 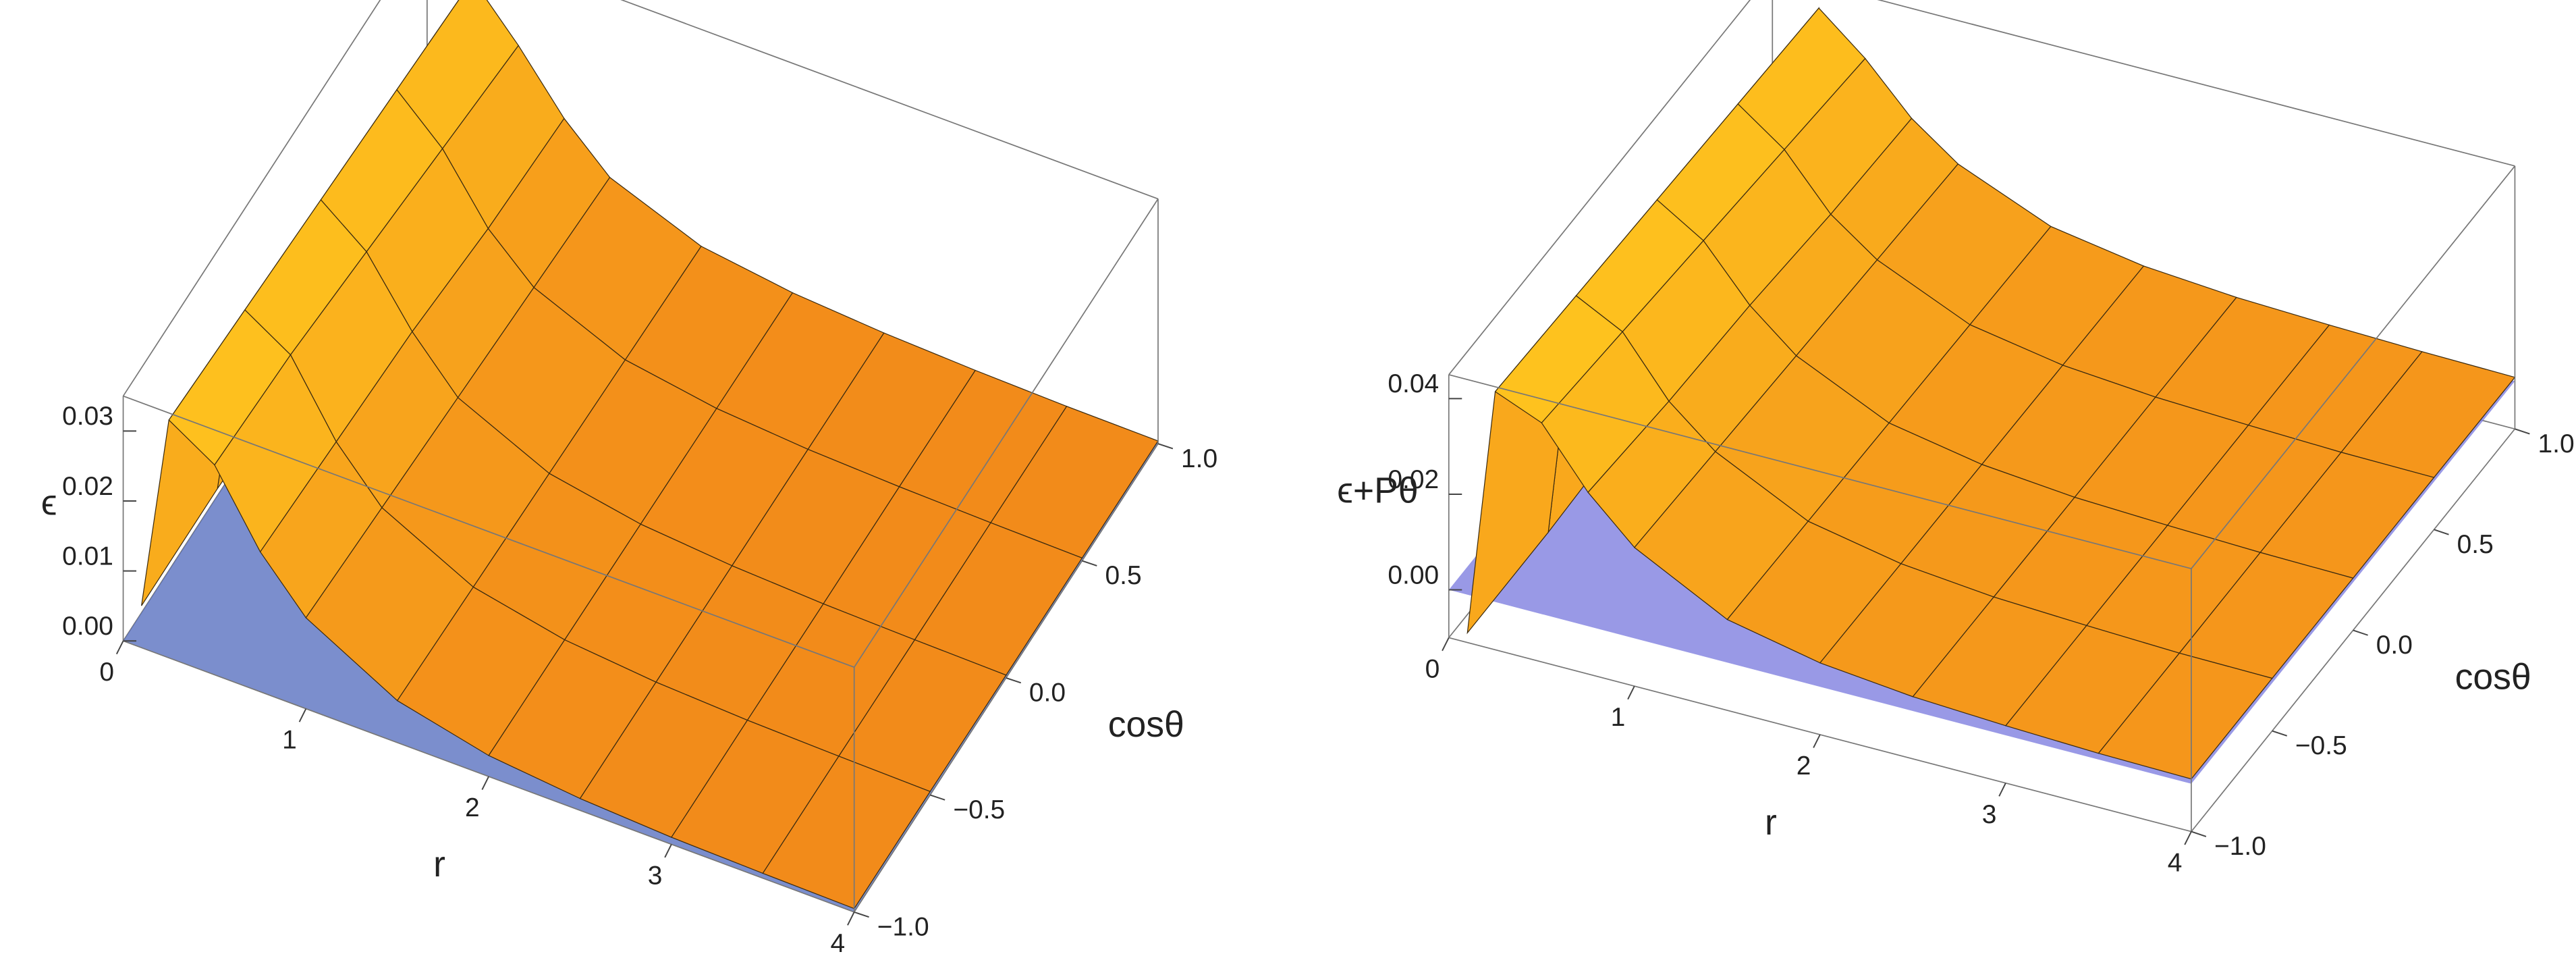 I want to click on z-axis-title: ϵ, so click(x=49, y=503).